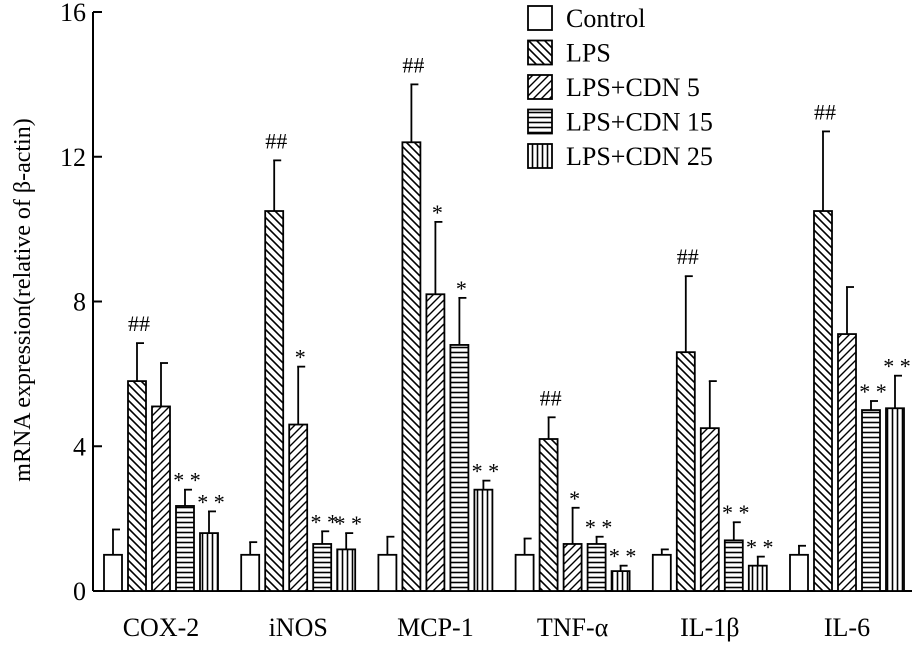 The width and height of the screenshot is (915, 645). I want to click on bar-inos-lps, so click(274, 401).